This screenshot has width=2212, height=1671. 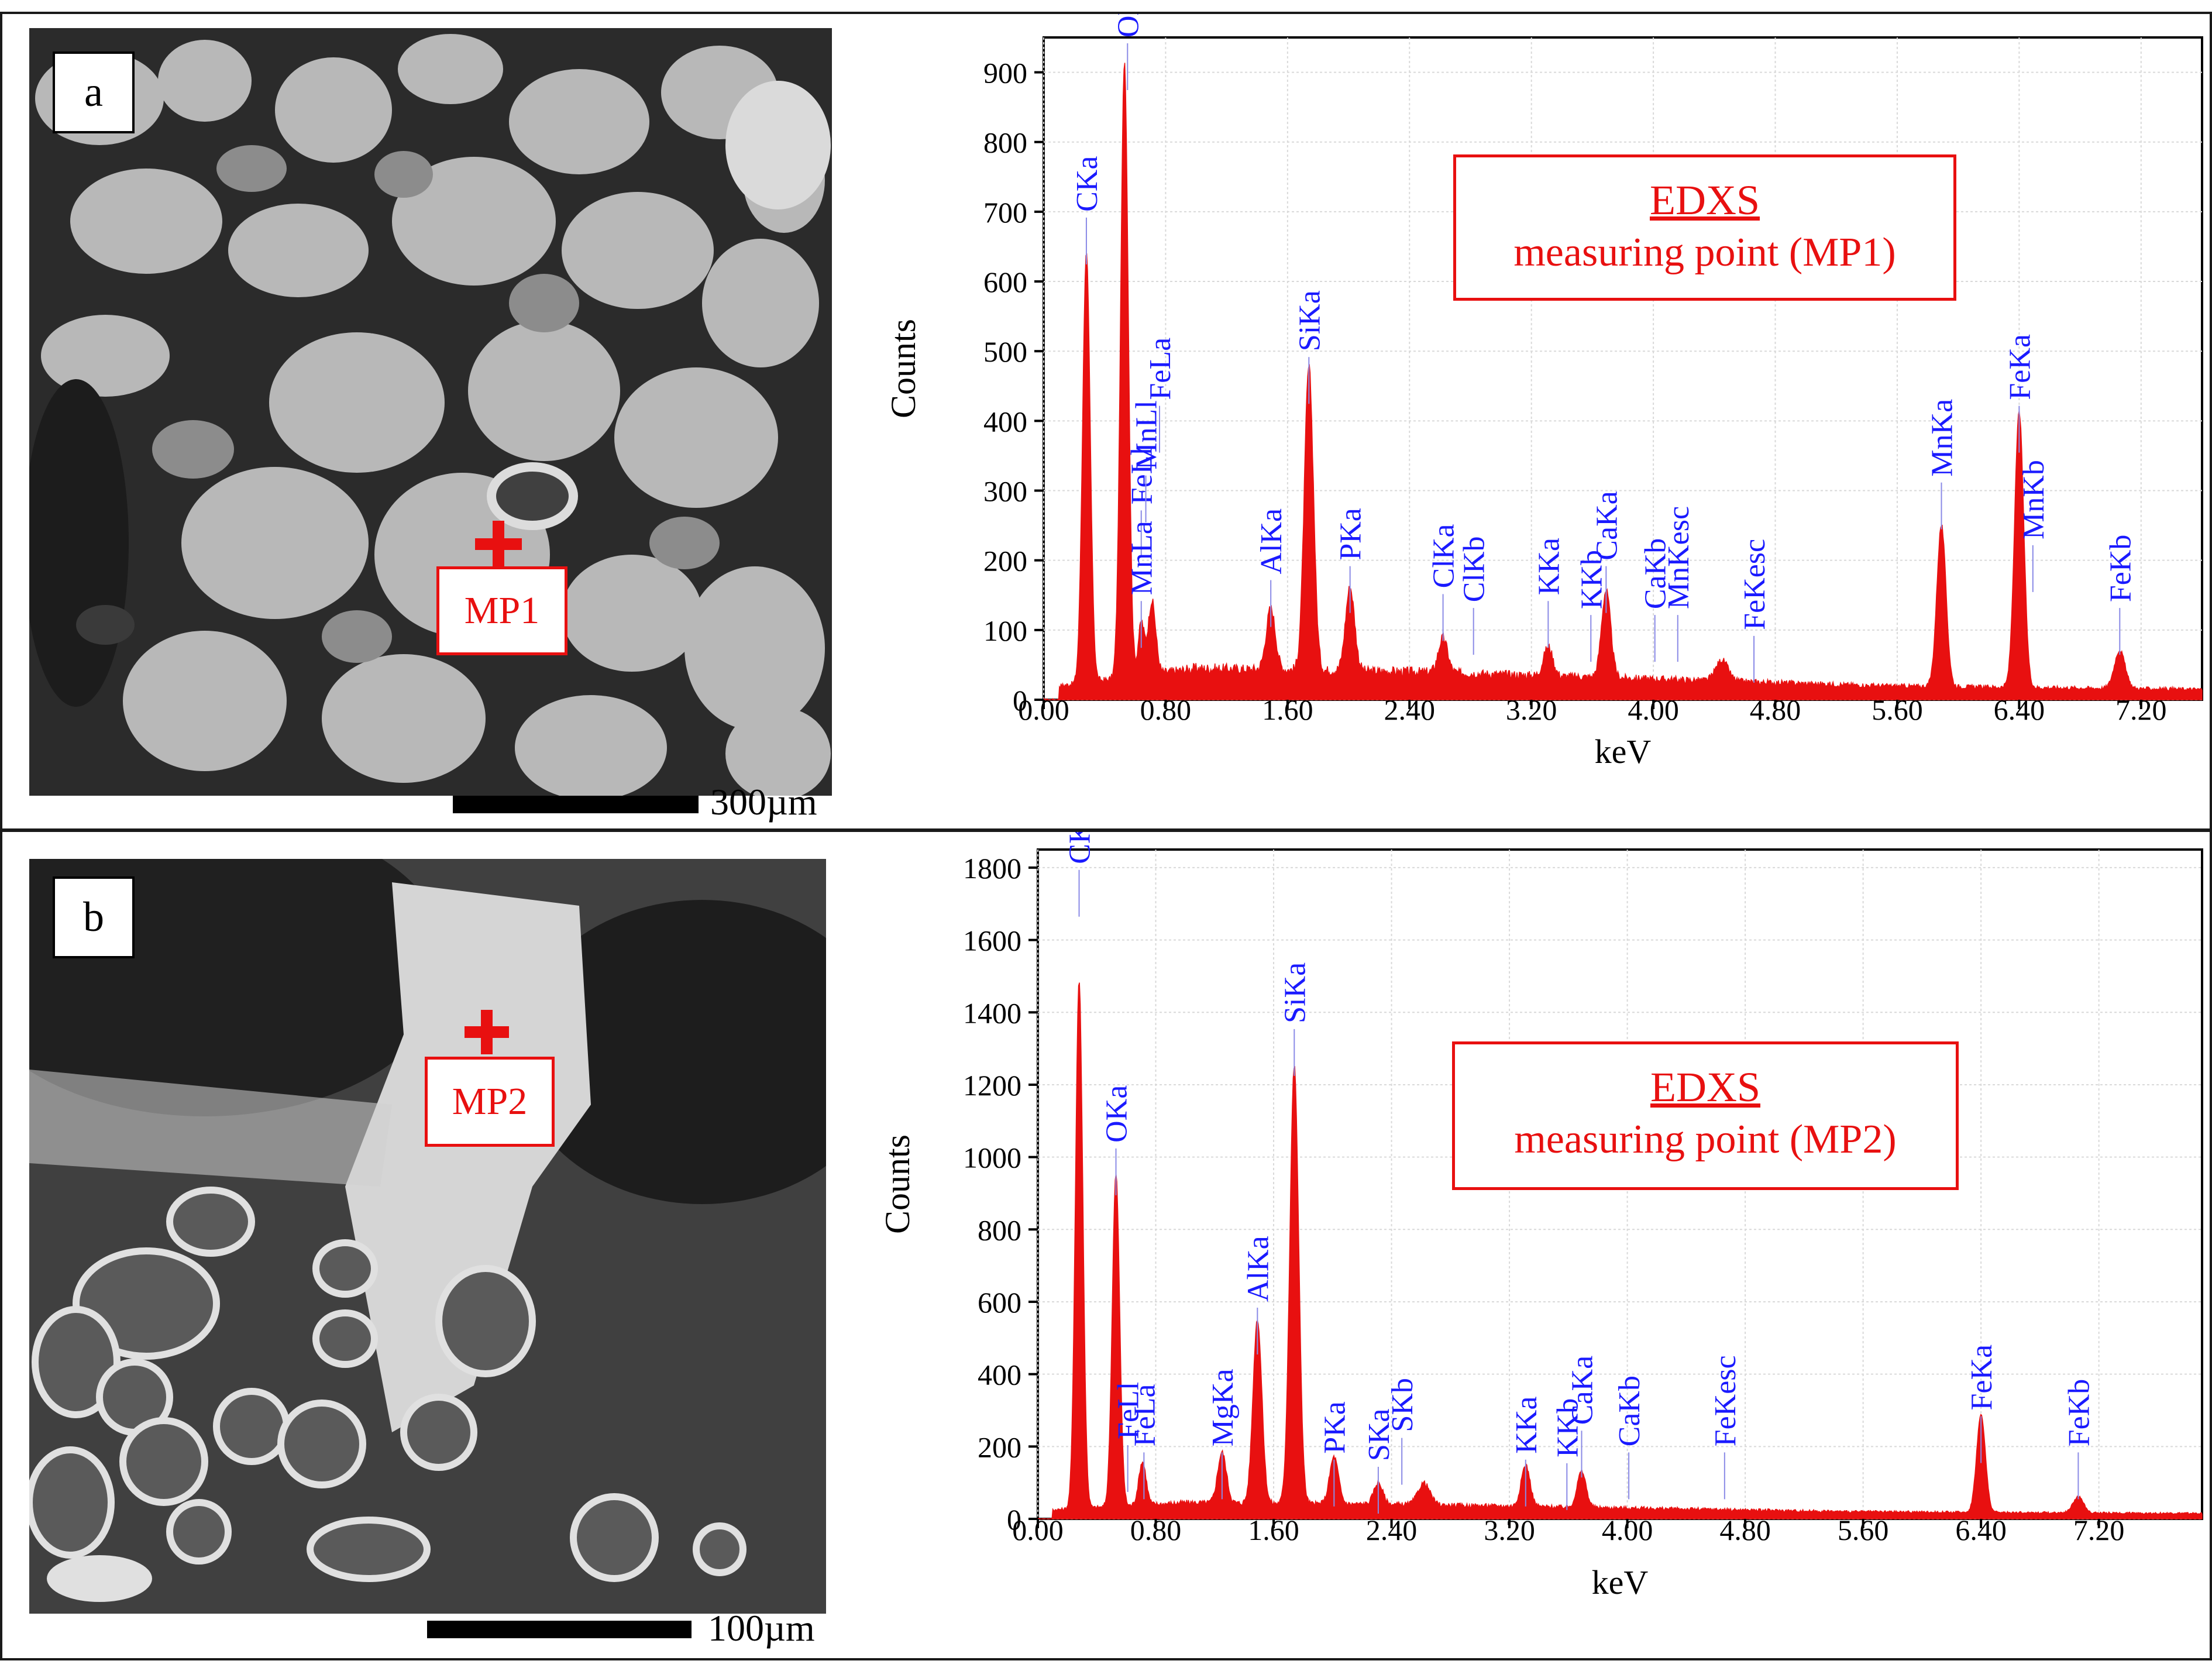 I want to click on edxs-legend-b: EDXS measuring point (MP2), so click(x=1706, y=1116).